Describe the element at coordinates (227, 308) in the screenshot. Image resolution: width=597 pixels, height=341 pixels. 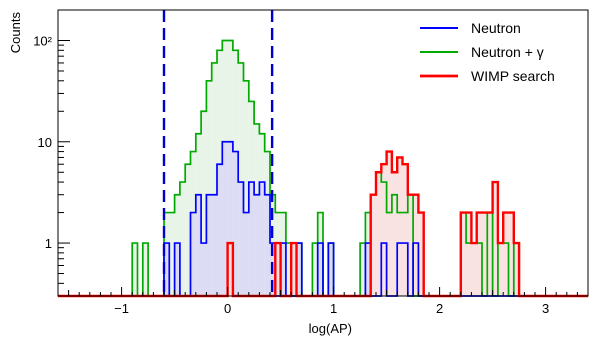
I see `x-tick-label: 0` at that location.